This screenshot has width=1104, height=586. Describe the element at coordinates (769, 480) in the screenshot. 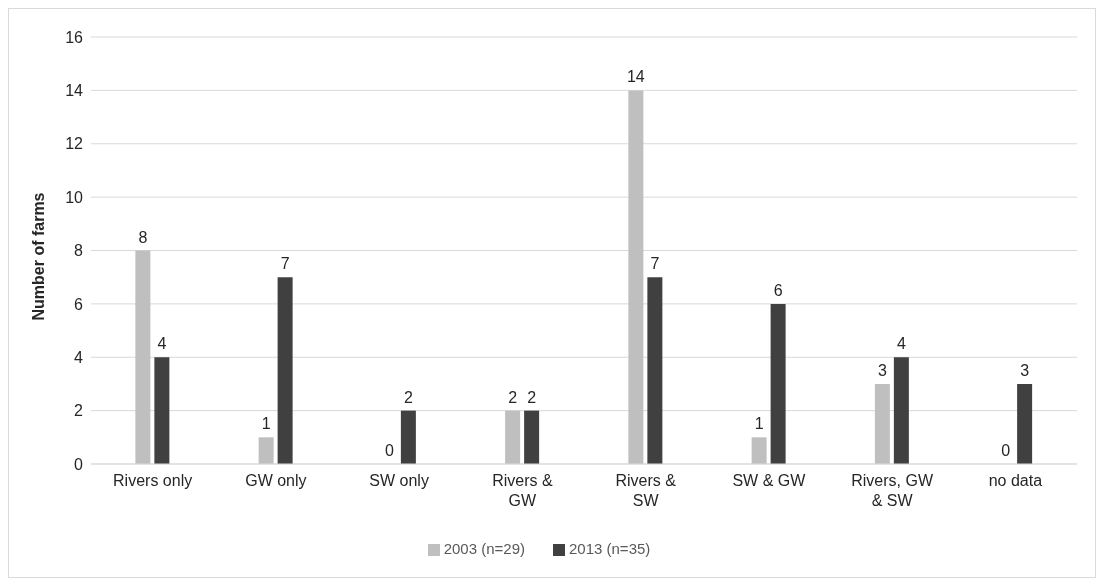

I see `x-tick-label: SW & GW` at that location.